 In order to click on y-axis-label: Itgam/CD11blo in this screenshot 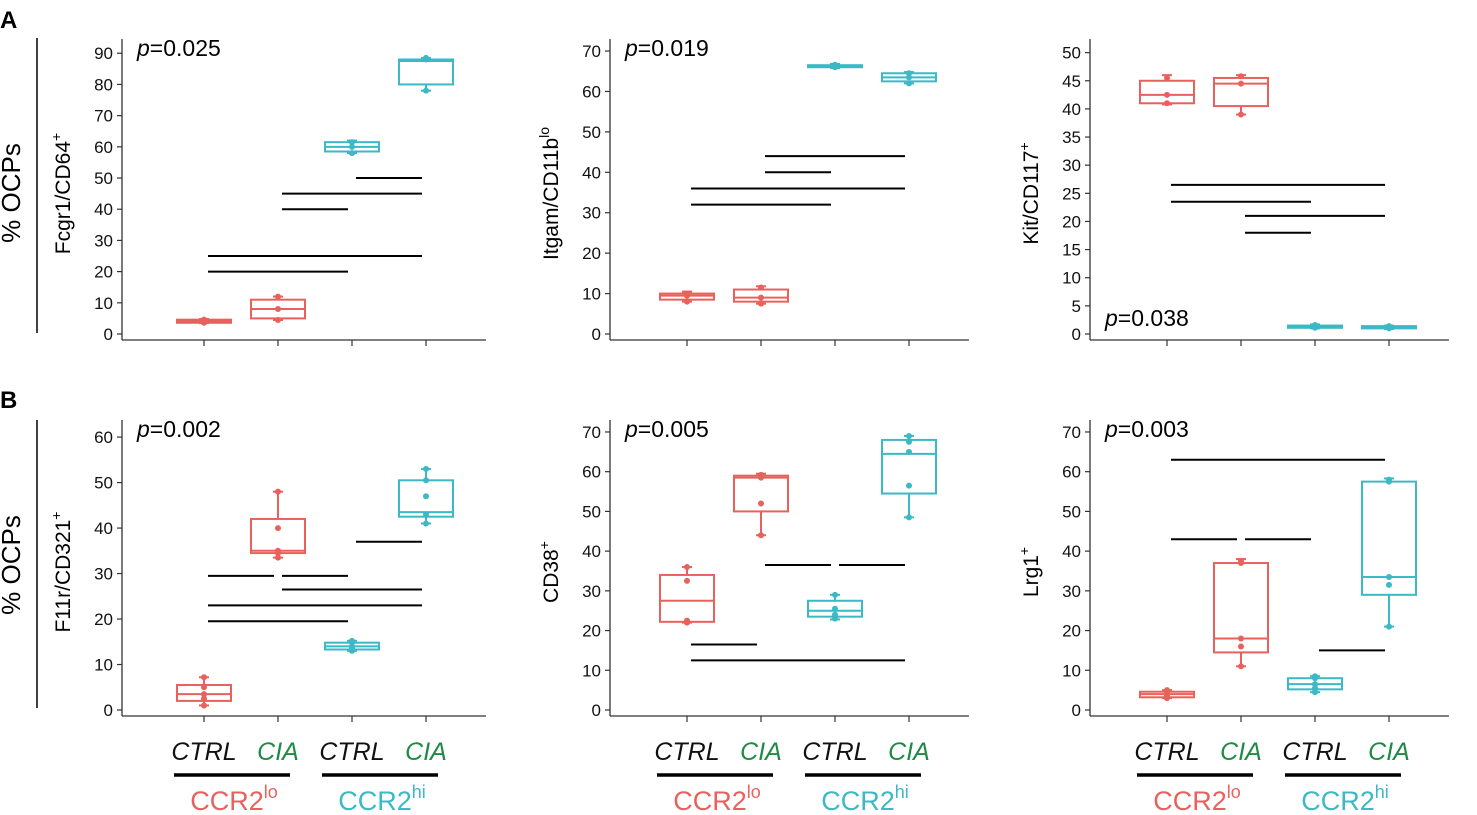, I will do `click(549, 193)`.